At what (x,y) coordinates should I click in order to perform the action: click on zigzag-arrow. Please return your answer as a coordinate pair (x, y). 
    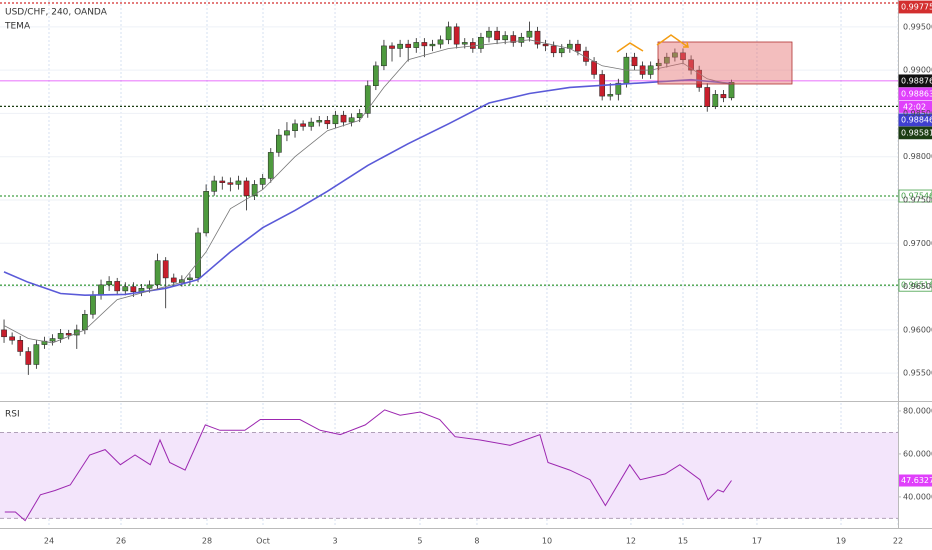
    Looking at the image, I should click on (672, 41).